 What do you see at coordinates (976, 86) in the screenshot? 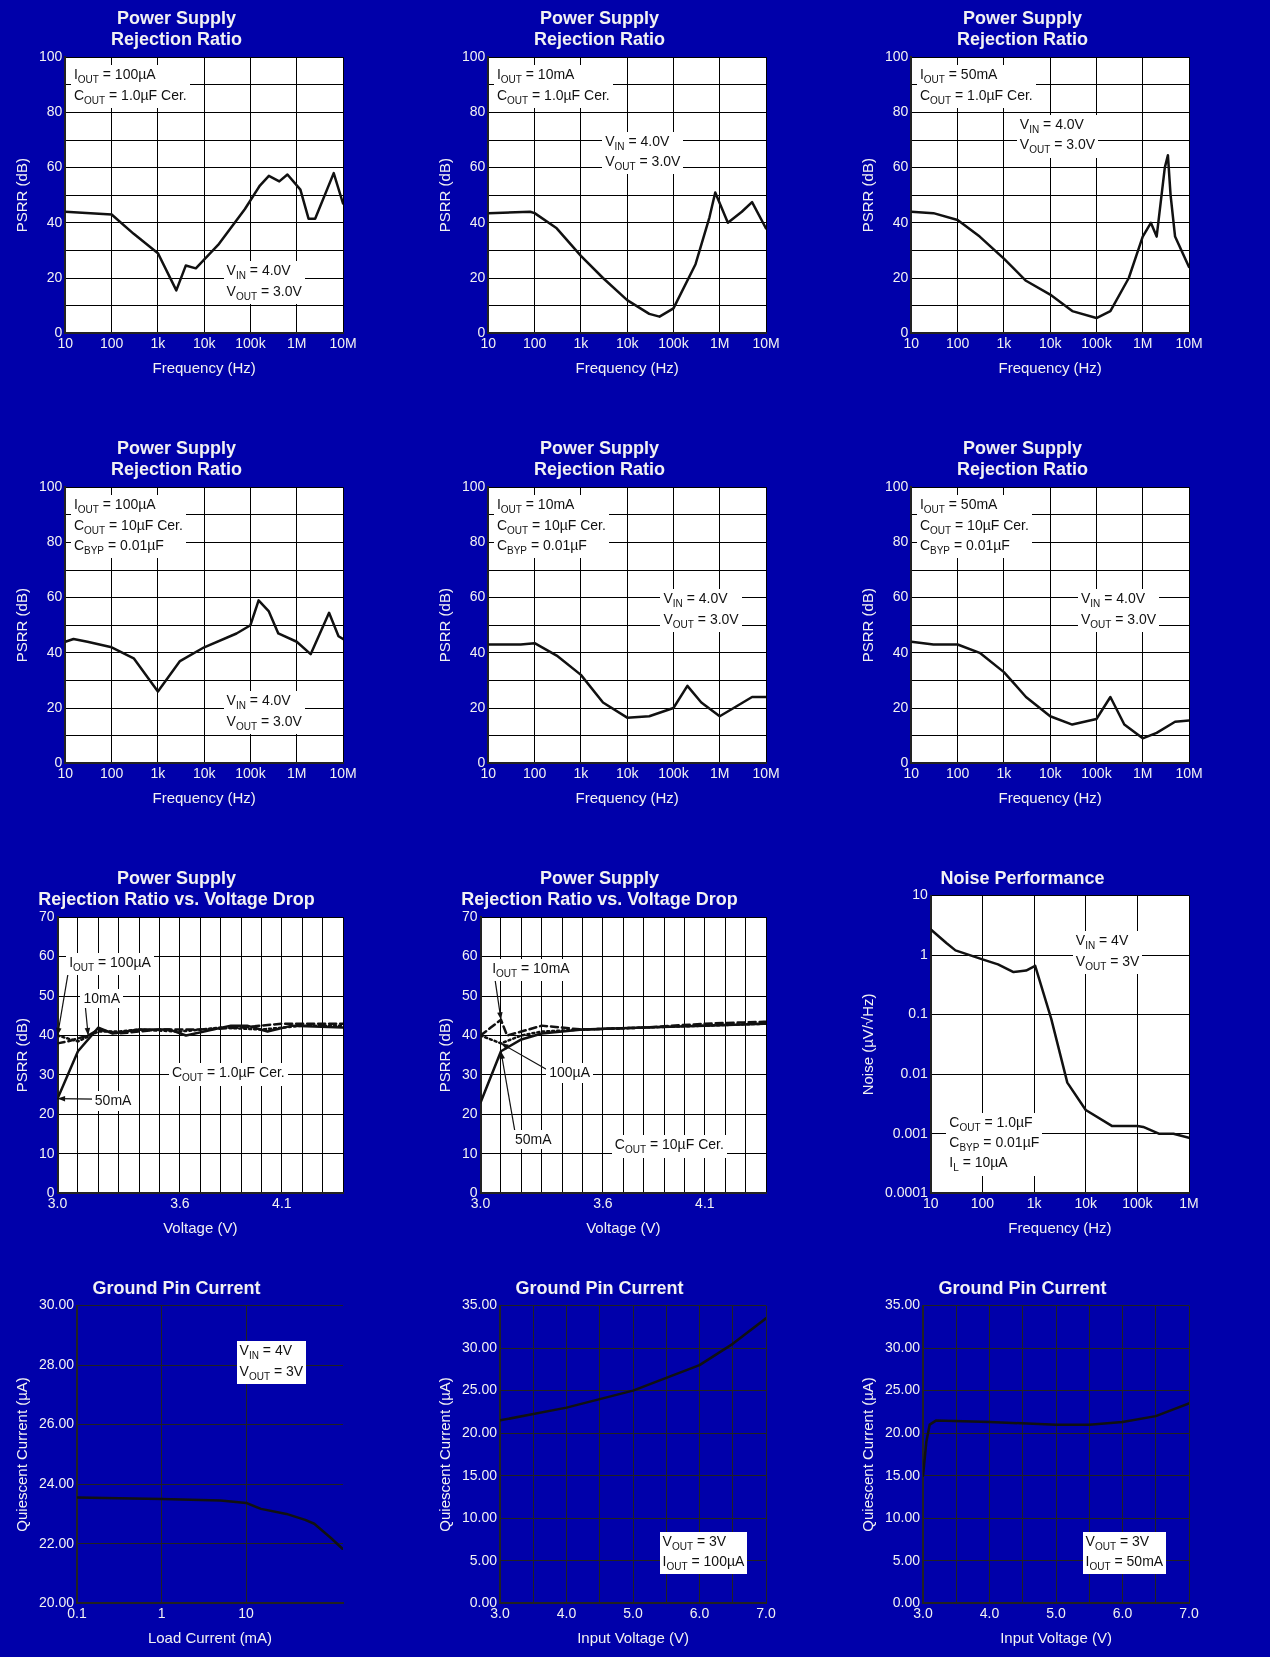
I see `text: I$_{OUT}$ = 50mA C$_{OUT}$ = 1.0µF Cer.` at bounding box center [976, 86].